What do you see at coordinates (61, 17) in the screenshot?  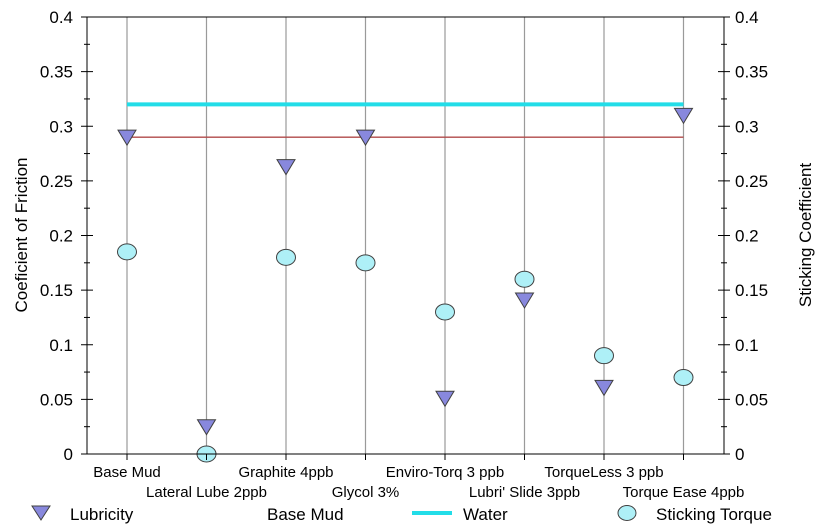 I see `y-tick-label: 0.4` at bounding box center [61, 17].